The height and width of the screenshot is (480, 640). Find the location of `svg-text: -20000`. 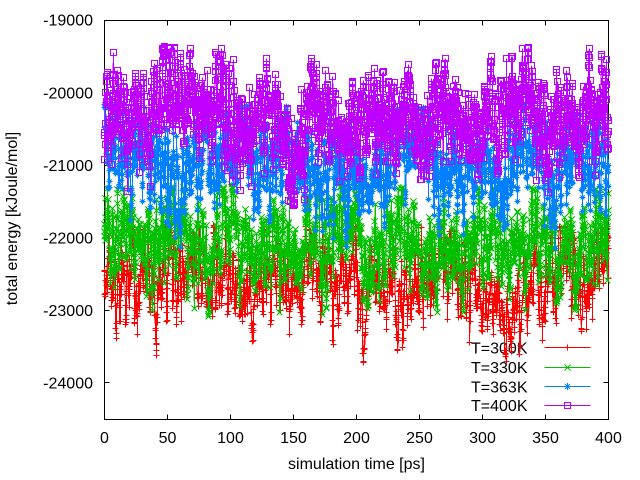

svg-text: -20000 is located at coordinates (68, 93).